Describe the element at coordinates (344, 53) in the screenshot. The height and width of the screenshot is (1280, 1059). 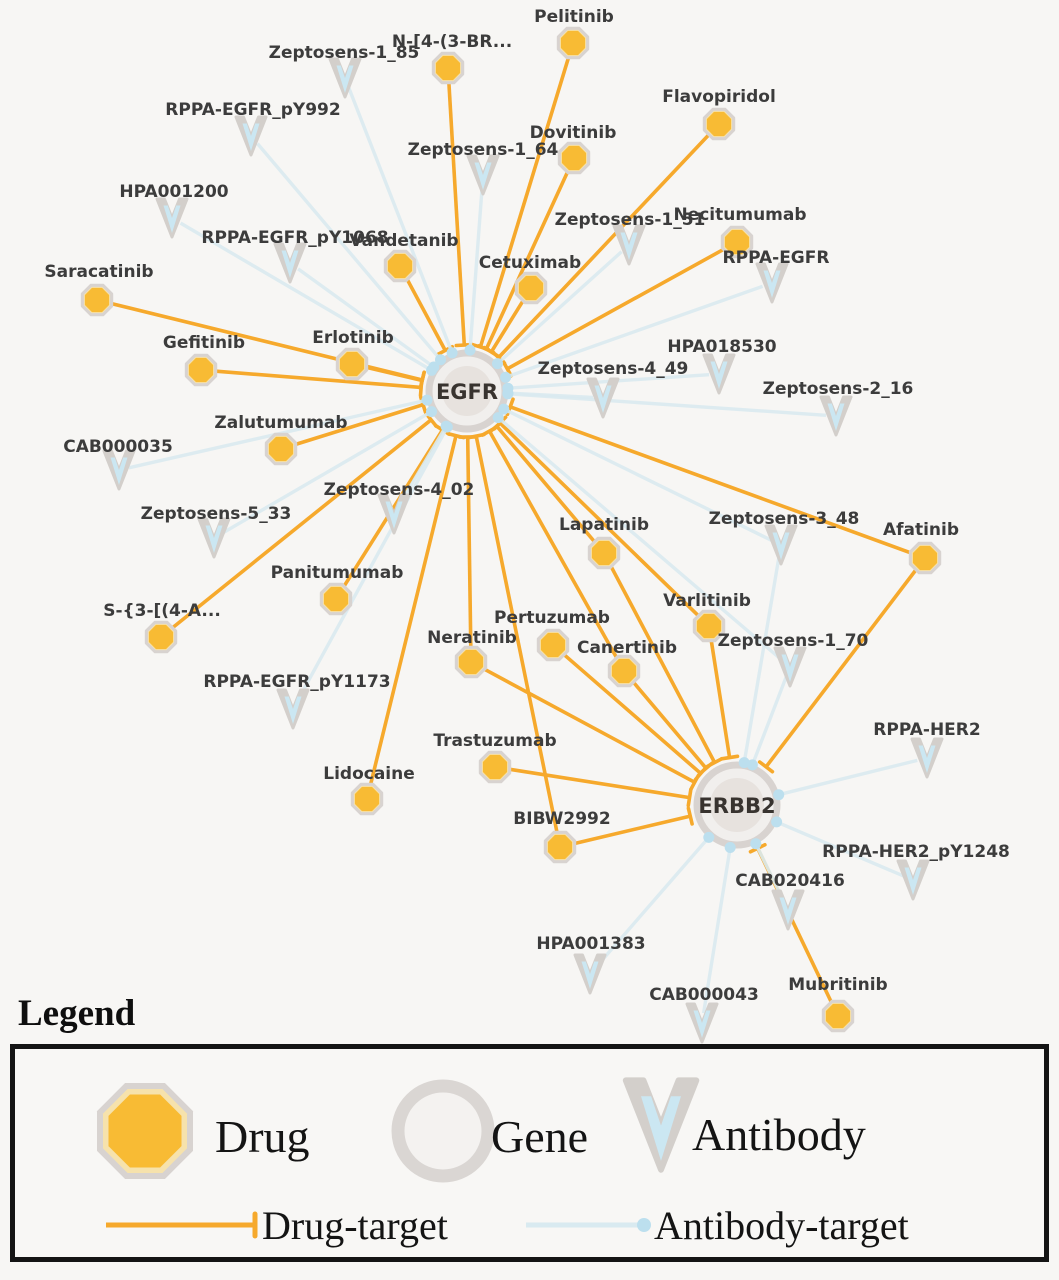
I see `node-label: Zeptosens-1_85` at that location.